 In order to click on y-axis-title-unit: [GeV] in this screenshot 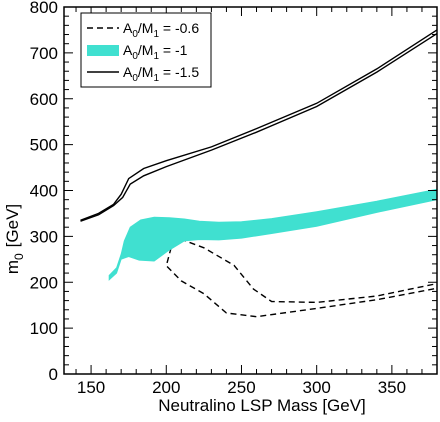, I will do `click(12, 225)`.